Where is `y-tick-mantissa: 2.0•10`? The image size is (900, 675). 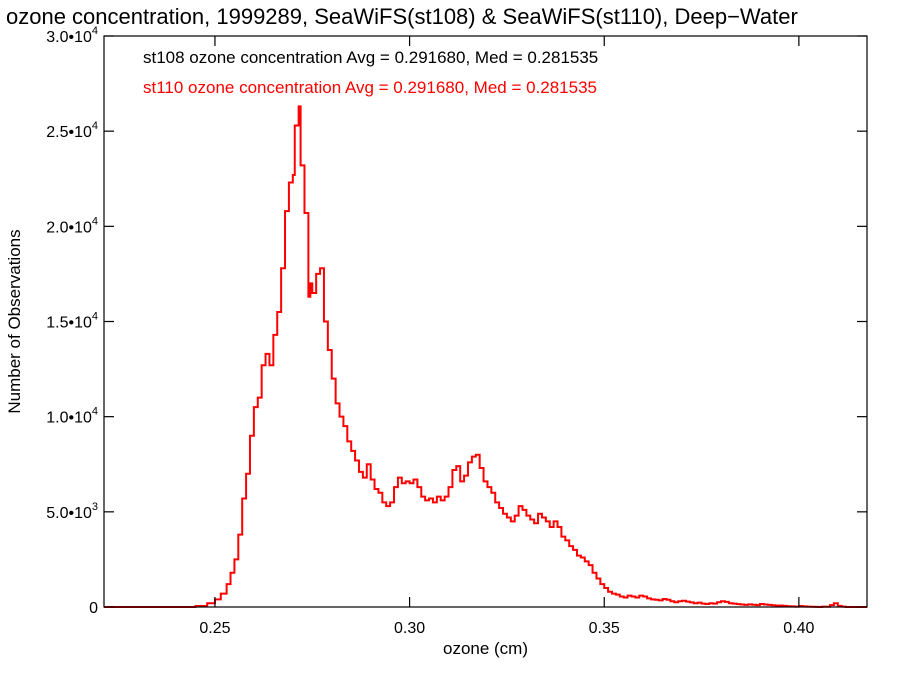
y-tick-mantissa: 2.0•10 is located at coordinates (69, 227).